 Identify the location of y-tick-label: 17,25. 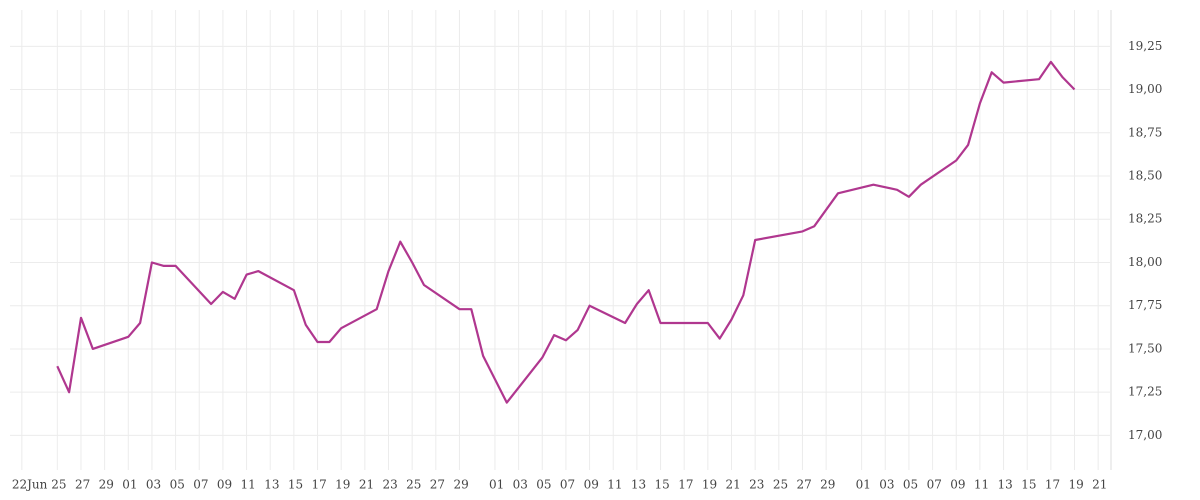
(1145, 392).